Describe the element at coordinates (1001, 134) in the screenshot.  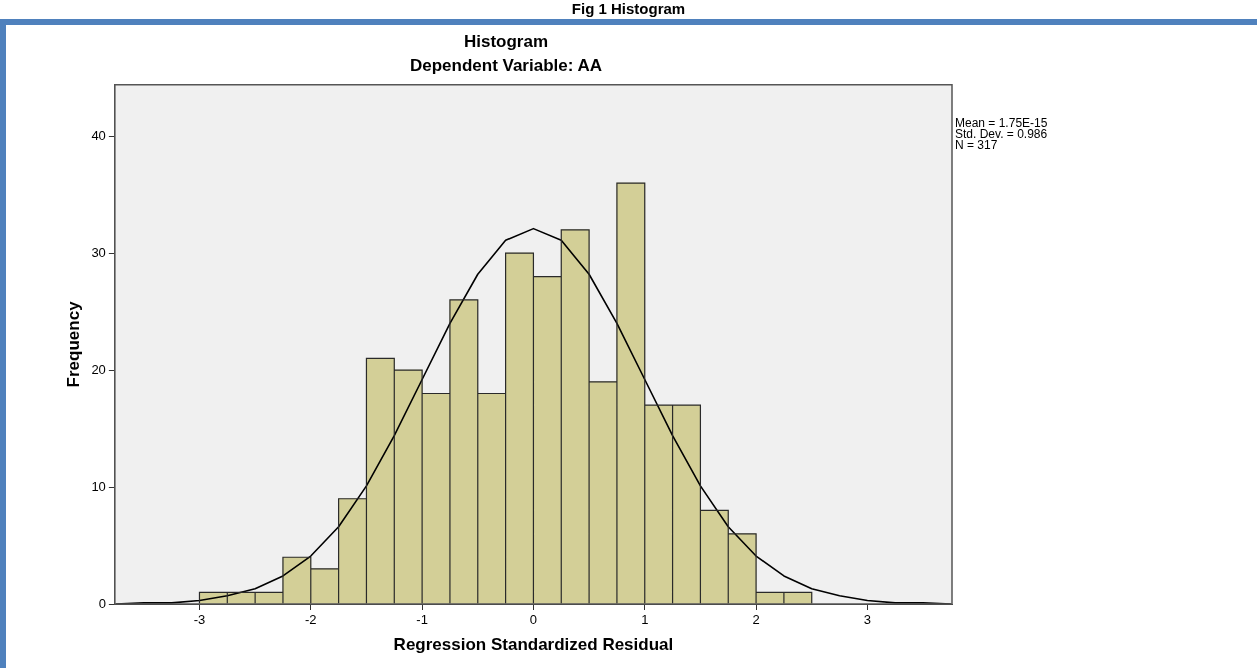
I see `text: Std. Dev. = 0.986` at that location.